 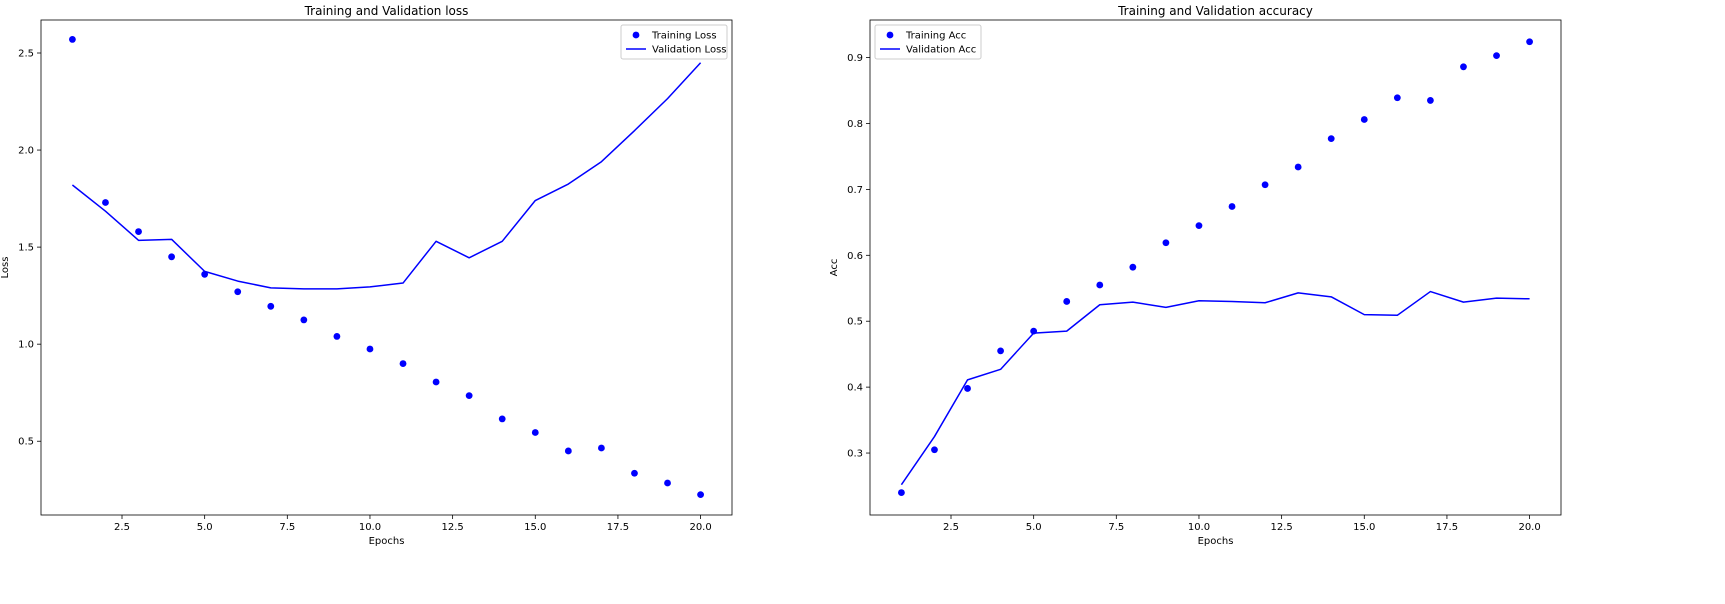 I want to click on legend-label: Validation Acc, so click(x=941, y=50).